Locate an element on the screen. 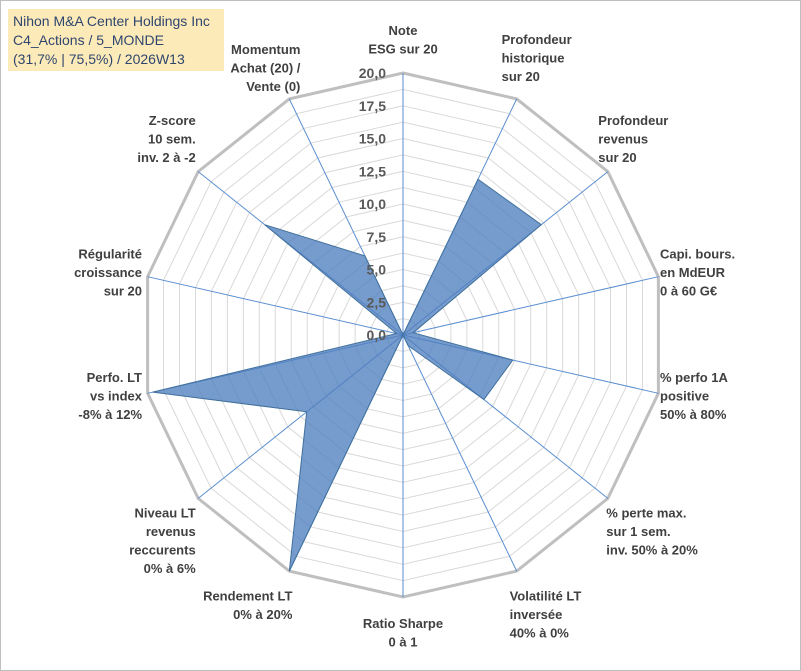 This screenshot has width=801, height=671. chart-title-line: Nihon M&A Center Holdings Inc is located at coordinates (111, 21).